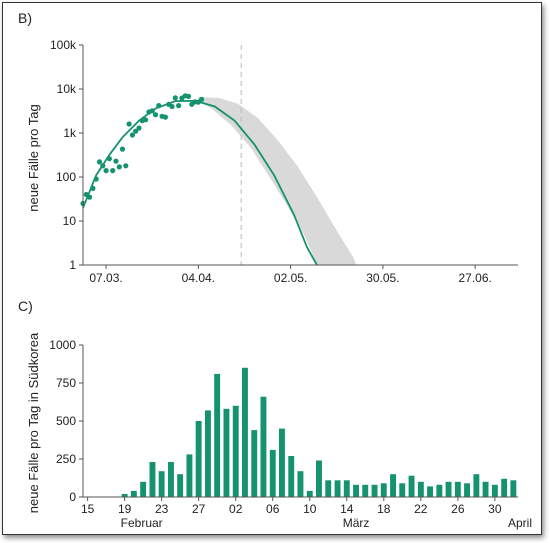 The image size is (550, 543). I want to click on y-tick-label: 10, so click(70, 221).